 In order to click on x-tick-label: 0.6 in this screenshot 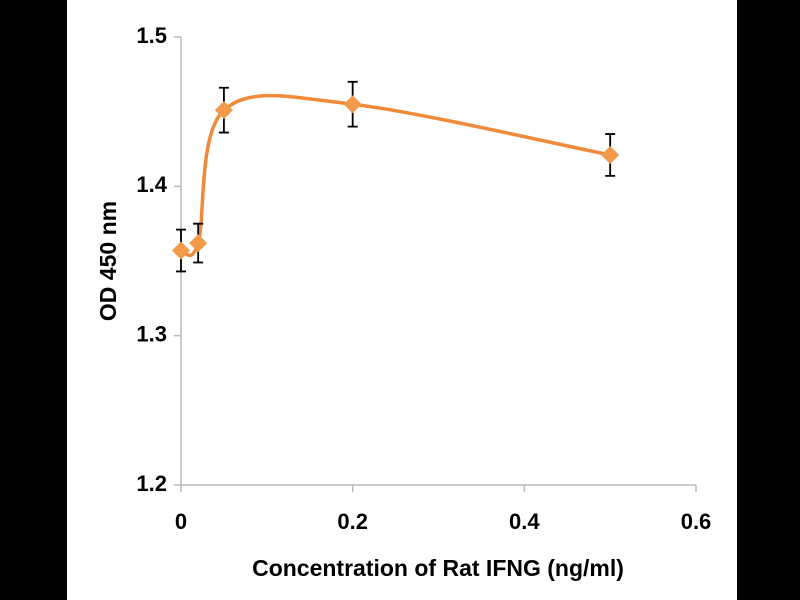, I will do `click(696, 521)`.